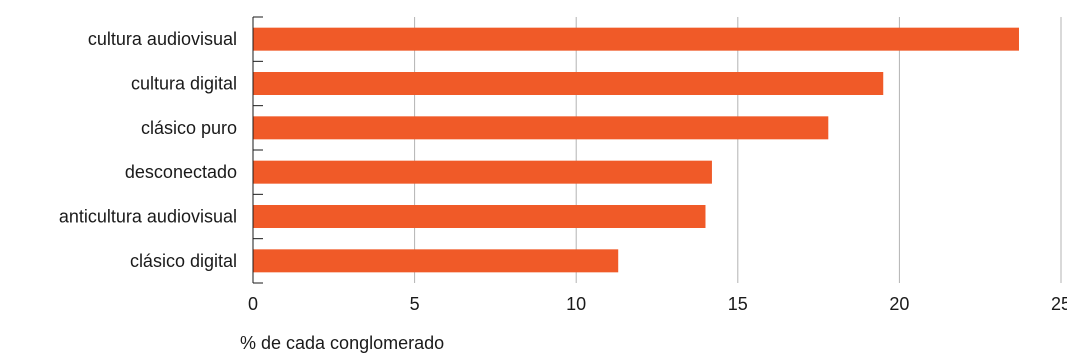  Describe the element at coordinates (184, 84) in the screenshot. I see `category-label-1: cultura digital` at that location.